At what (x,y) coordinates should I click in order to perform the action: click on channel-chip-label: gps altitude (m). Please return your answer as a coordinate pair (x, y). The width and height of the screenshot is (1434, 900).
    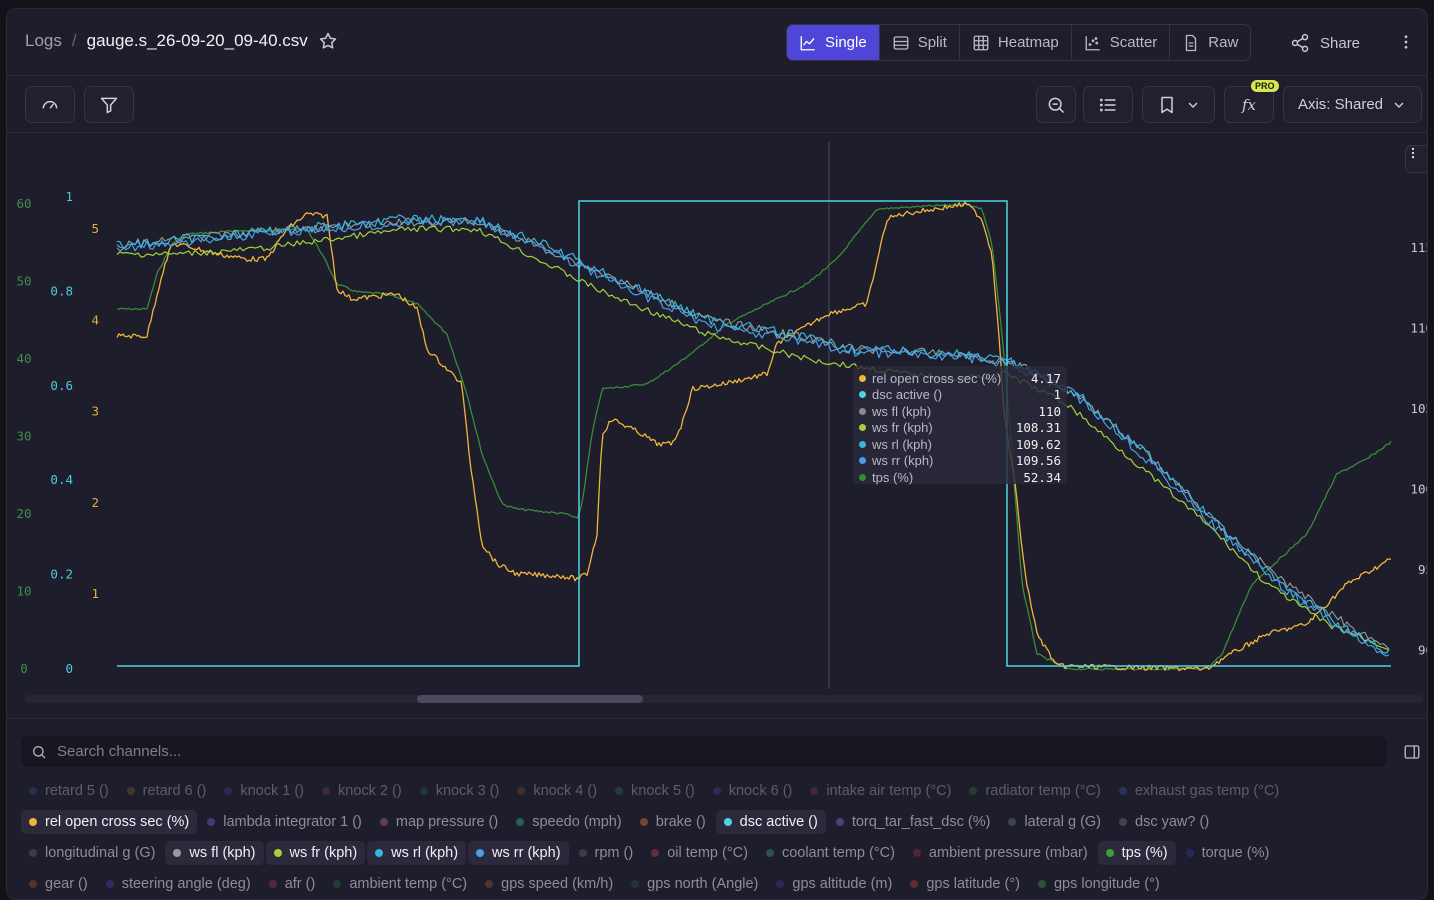
    Looking at the image, I should click on (842, 884).